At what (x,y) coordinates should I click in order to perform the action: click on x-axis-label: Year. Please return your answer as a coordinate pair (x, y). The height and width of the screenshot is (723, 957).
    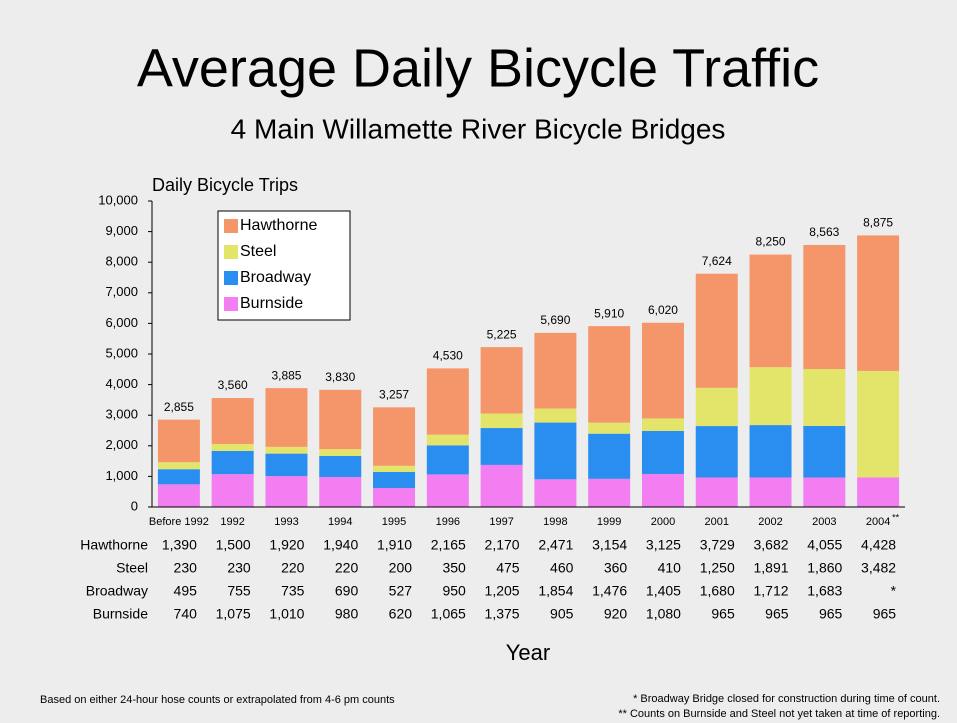
    Looking at the image, I should click on (528, 652).